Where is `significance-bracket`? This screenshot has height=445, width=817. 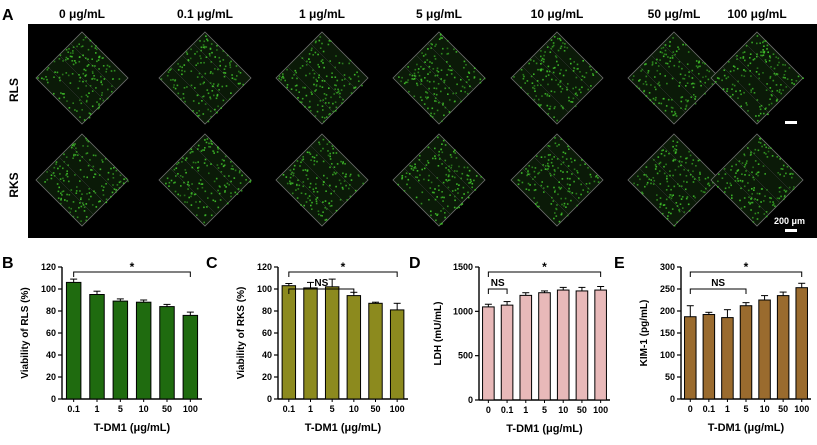
significance-bracket is located at coordinates (718, 291).